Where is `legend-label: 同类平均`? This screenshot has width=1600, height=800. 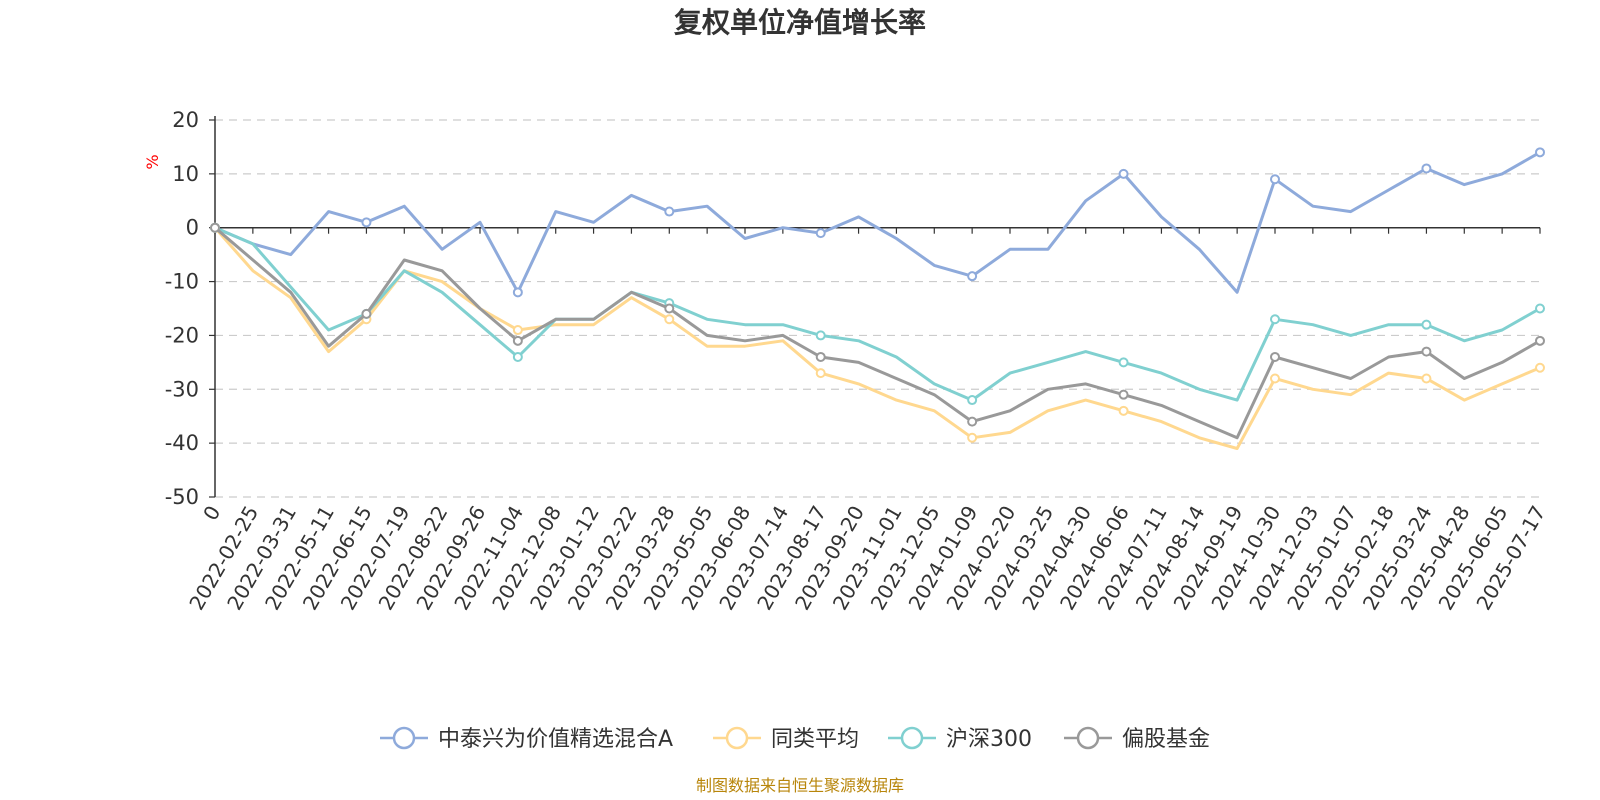
legend-label: 同类平均 is located at coordinates (815, 739).